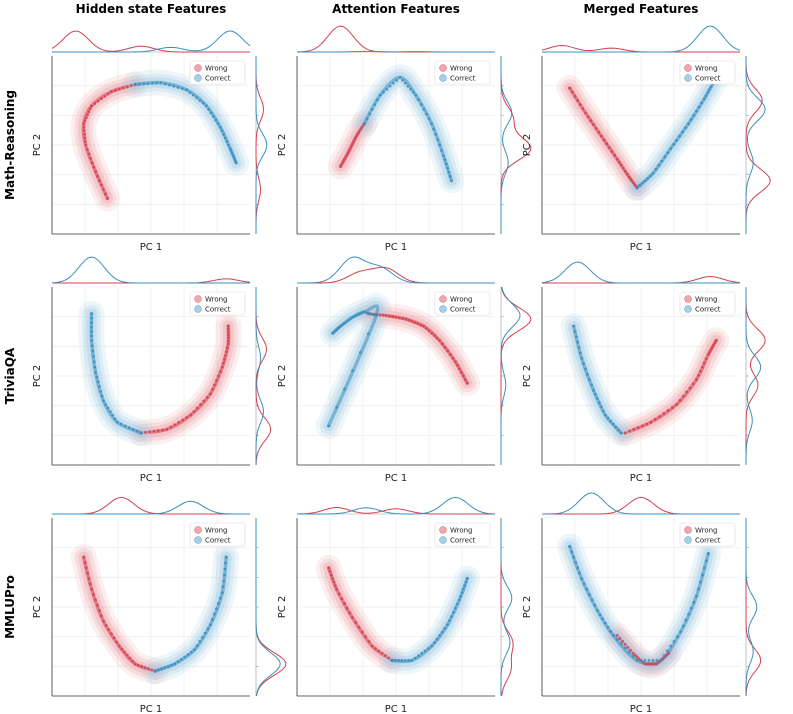  I want to click on side-marginal-density, so click(755, 375).